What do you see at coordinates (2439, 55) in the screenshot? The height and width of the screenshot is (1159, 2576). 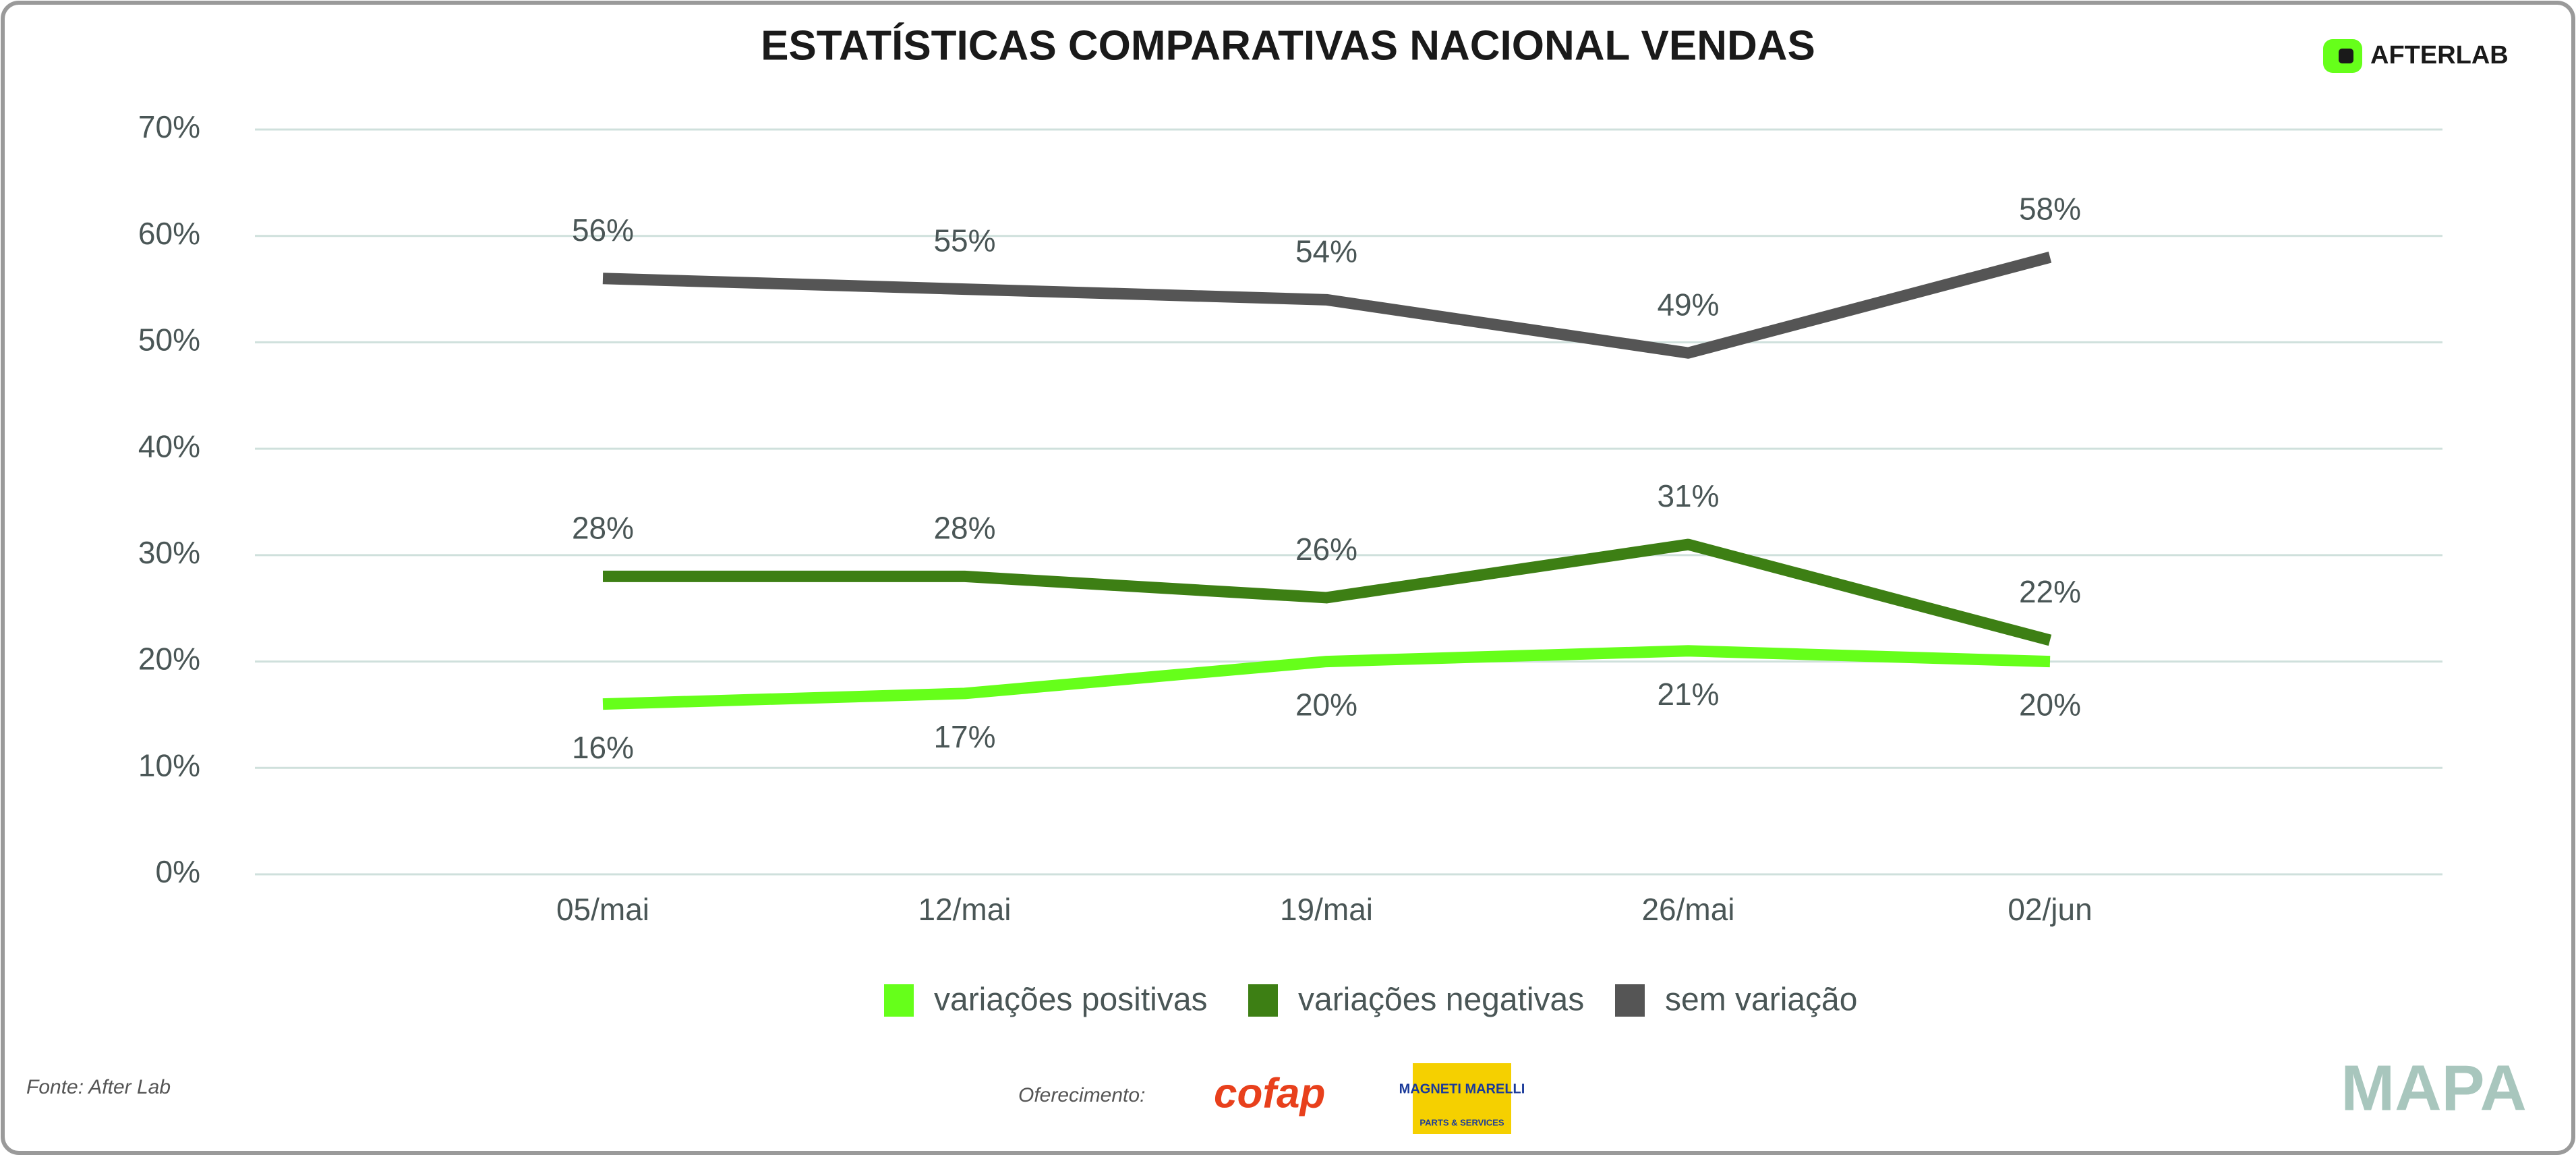 I see `brand-name: AFTERLAB` at bounding box center [2439, 55].